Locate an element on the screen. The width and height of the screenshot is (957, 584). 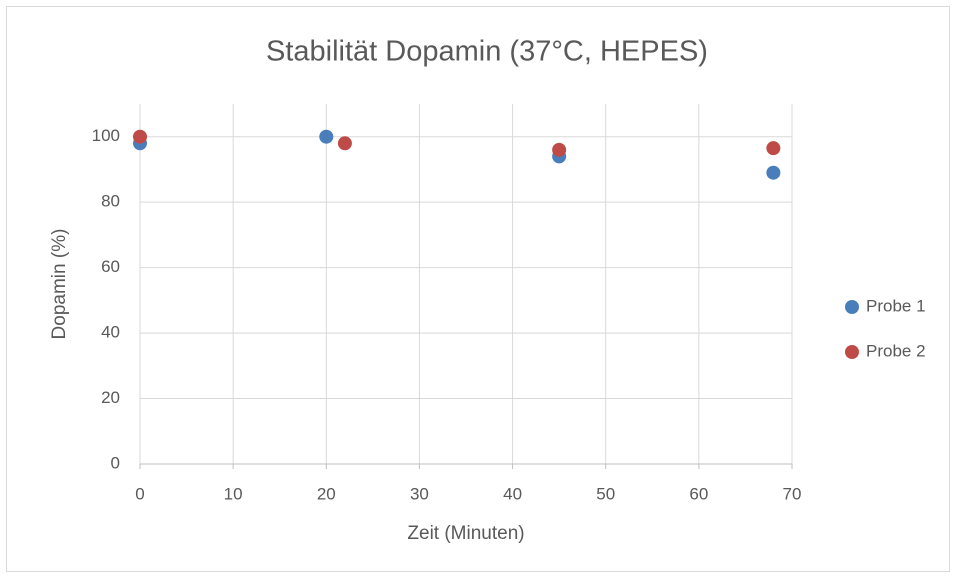
legend-label: Probe 2 is located at coordinates (896, 350).